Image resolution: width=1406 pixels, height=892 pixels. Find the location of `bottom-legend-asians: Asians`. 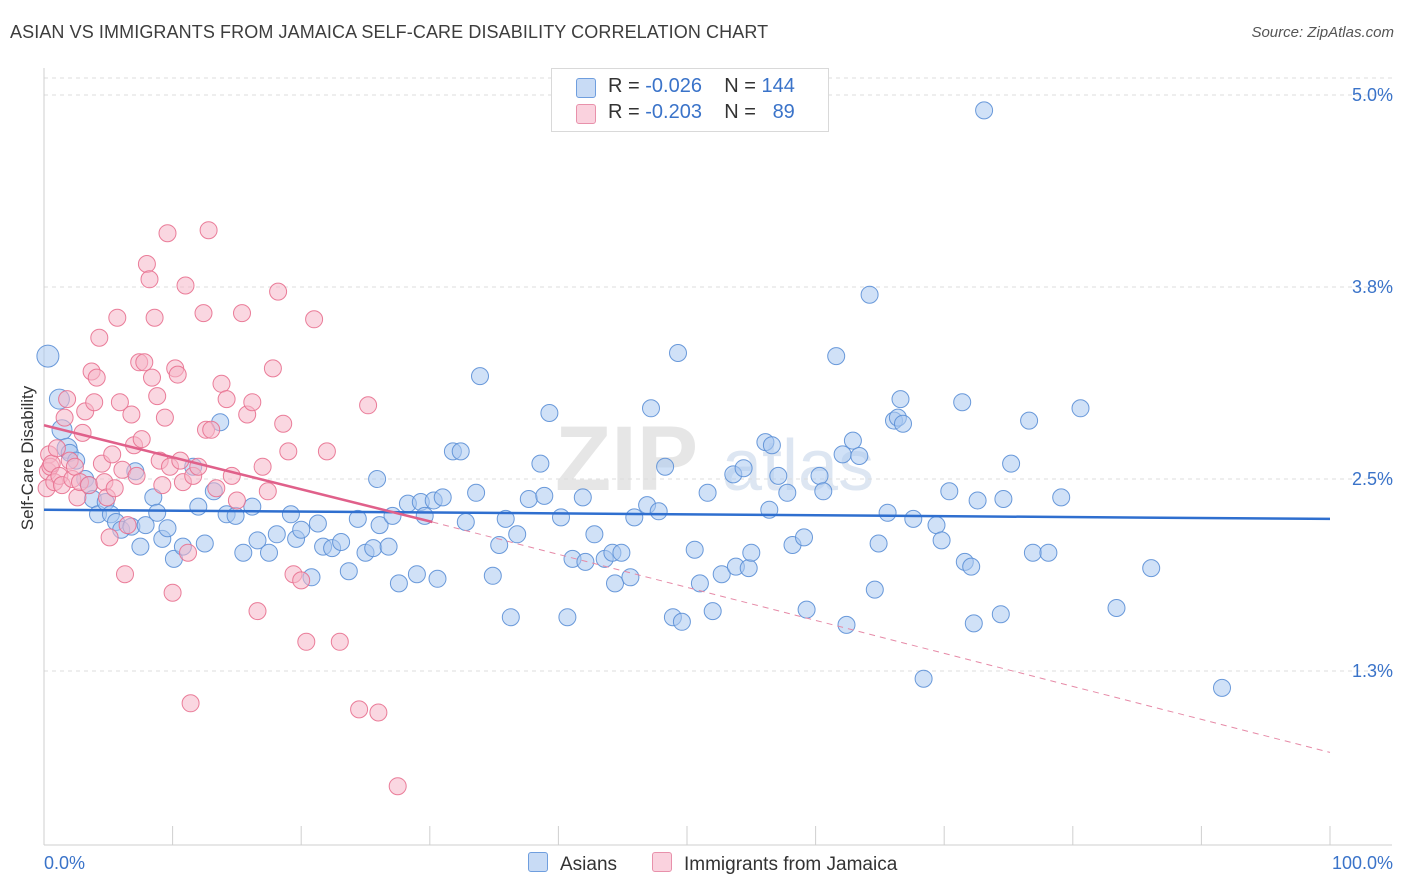

bottom-legend-asians: Asians is located at coordinates (572, 864).